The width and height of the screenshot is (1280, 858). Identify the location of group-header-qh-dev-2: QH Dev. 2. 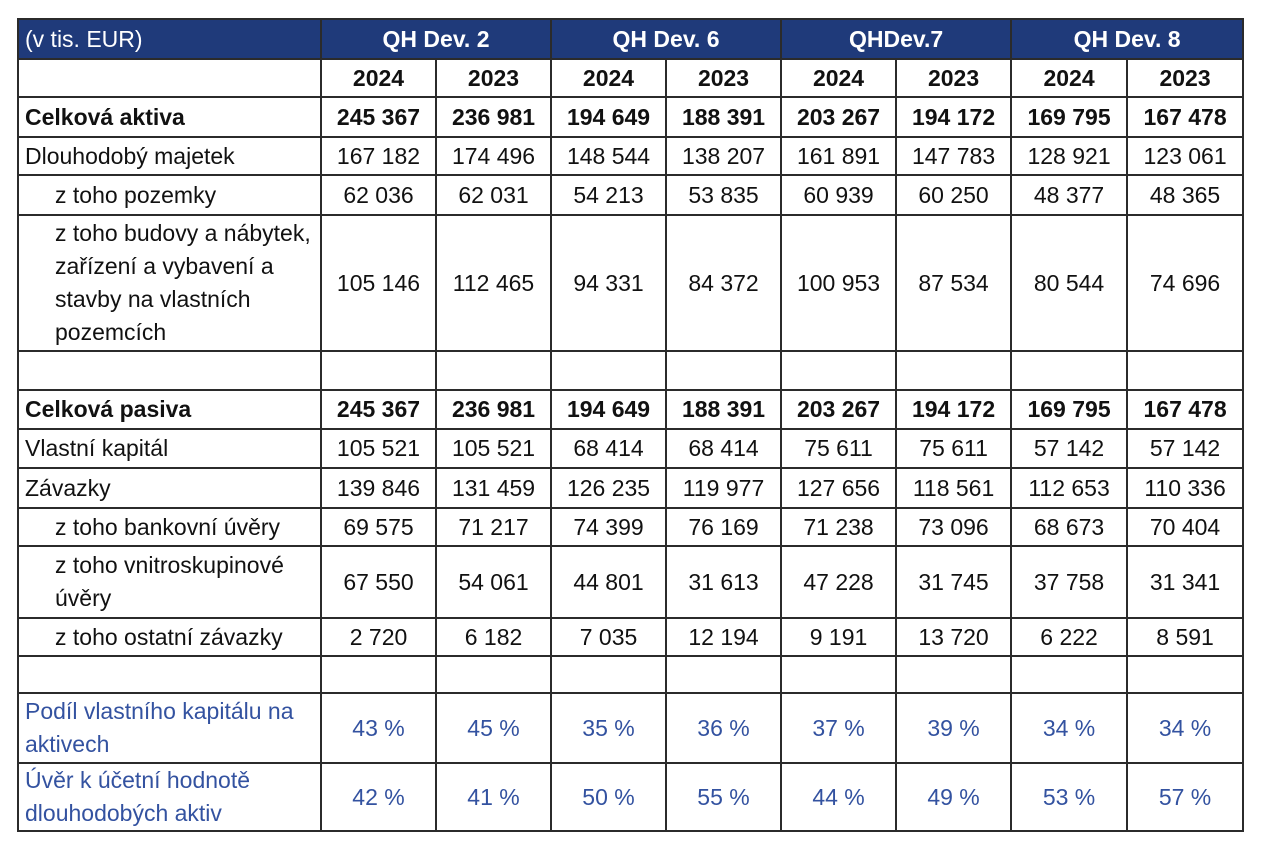
(436, 39).